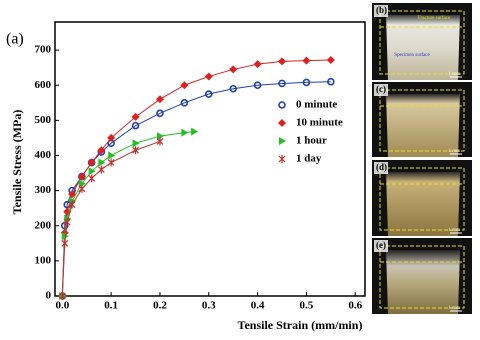 The height and width of the screenshot is (340, 480). Describe the element at coordinates (160, 306) in the screenshot. I see `x-tick-label: 0.2` at that location.